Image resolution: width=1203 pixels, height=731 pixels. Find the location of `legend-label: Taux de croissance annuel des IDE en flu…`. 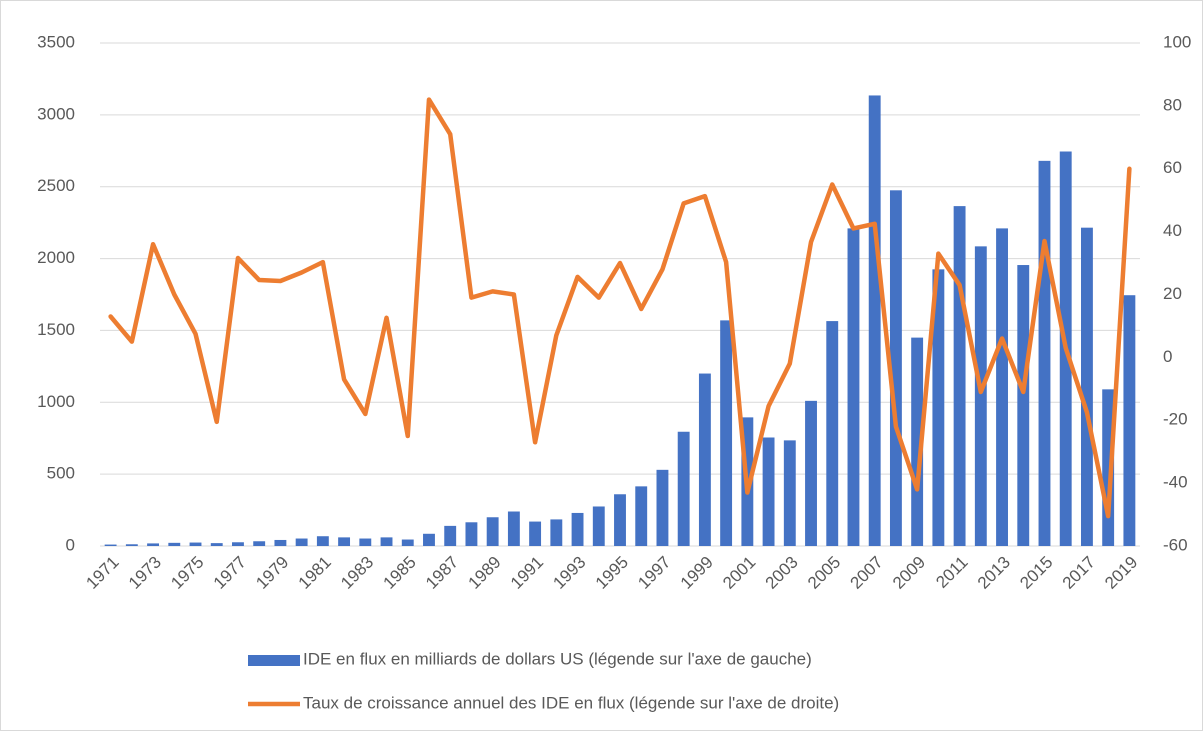

legend-label: Taux de croissance annuel des IDE en flu… is located at coordinates (571, 702).